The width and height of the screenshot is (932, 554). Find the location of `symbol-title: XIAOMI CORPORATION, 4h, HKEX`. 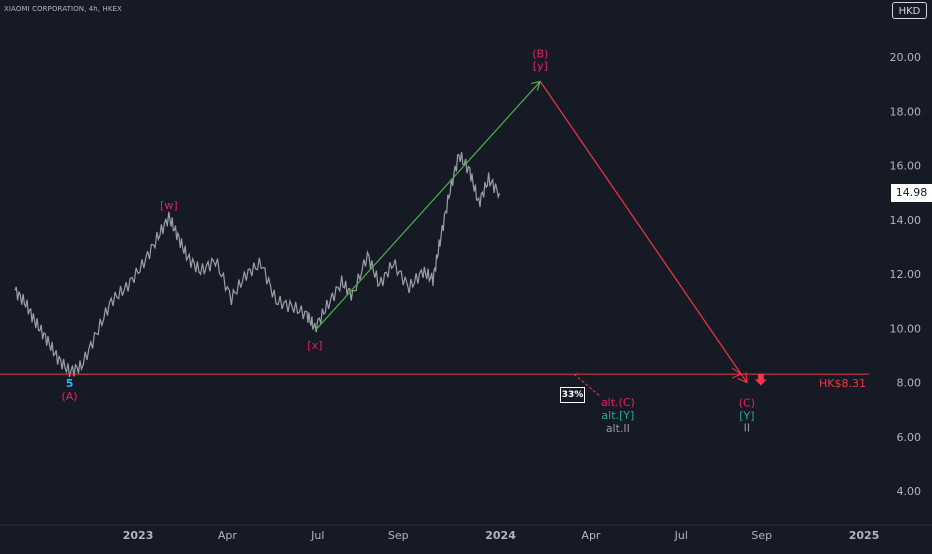

symbol-title: XIAOMI CORPORATION, 4h, HKEX is located at coordinates (63, 9).